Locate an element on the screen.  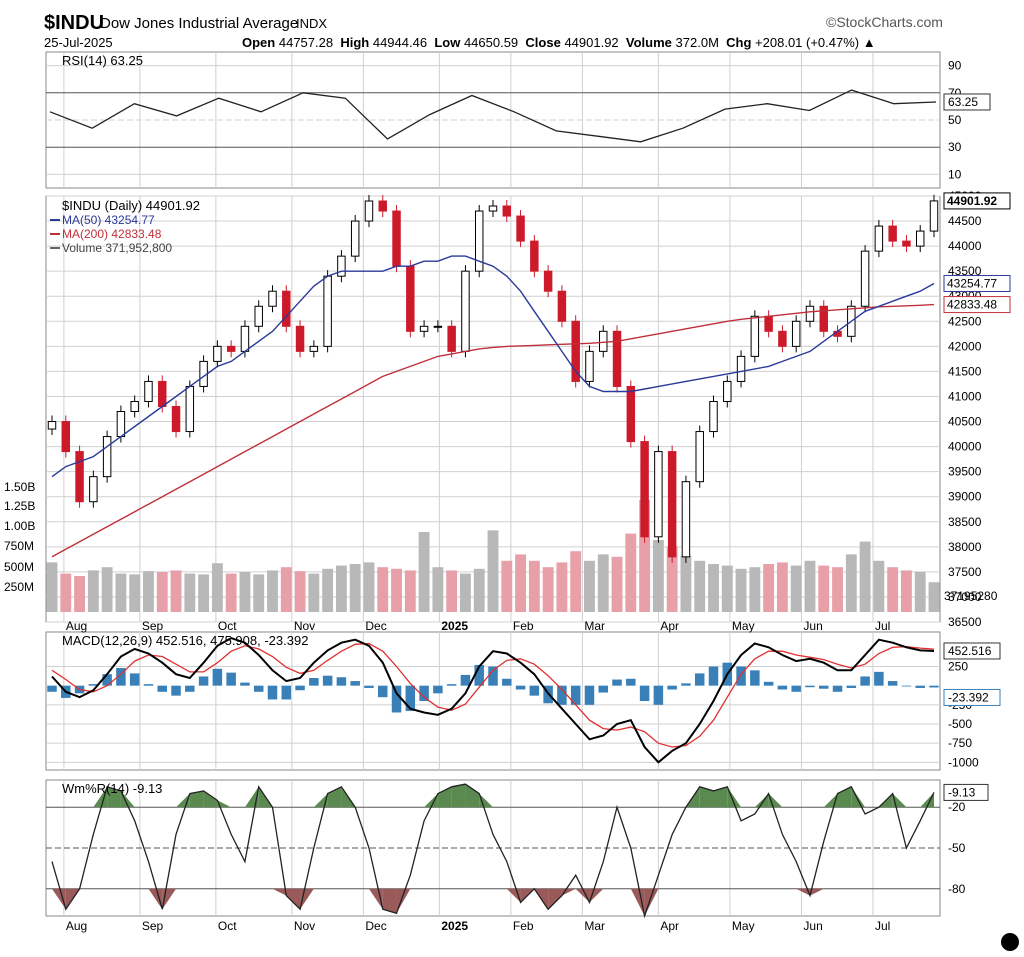
month-tick-label: Jul is located at coordinates (882, 926).